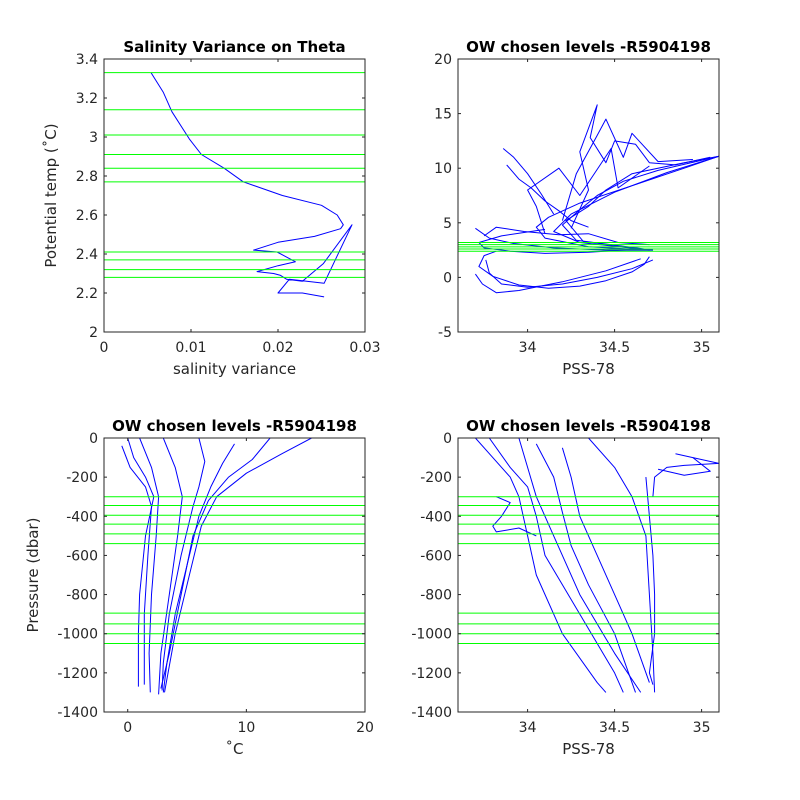 The image size is (800, 800). I want to click on y-tick-label: 2.8, so click(87, 177).